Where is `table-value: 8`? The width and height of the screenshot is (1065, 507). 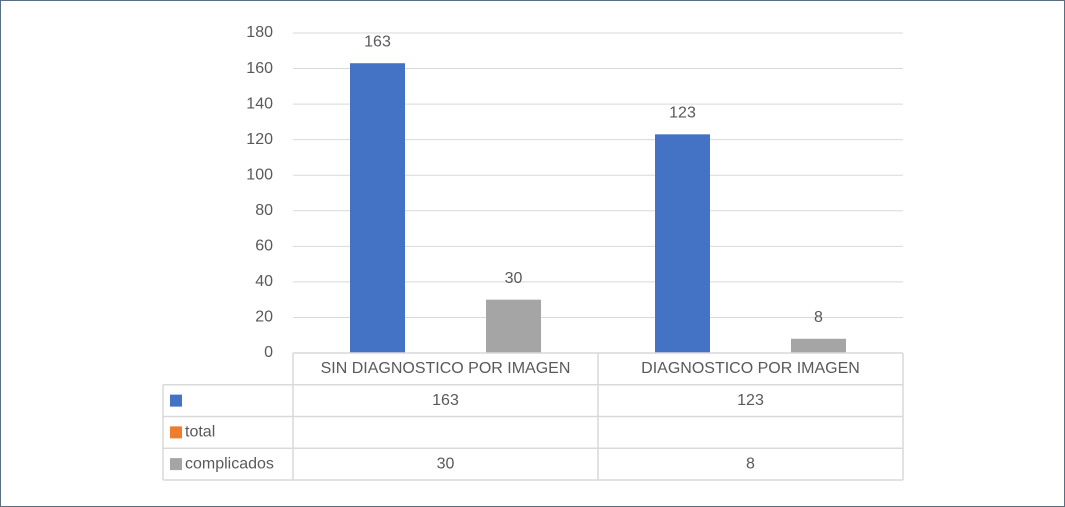 table-value: 8 is located at coordinates (750, 463).